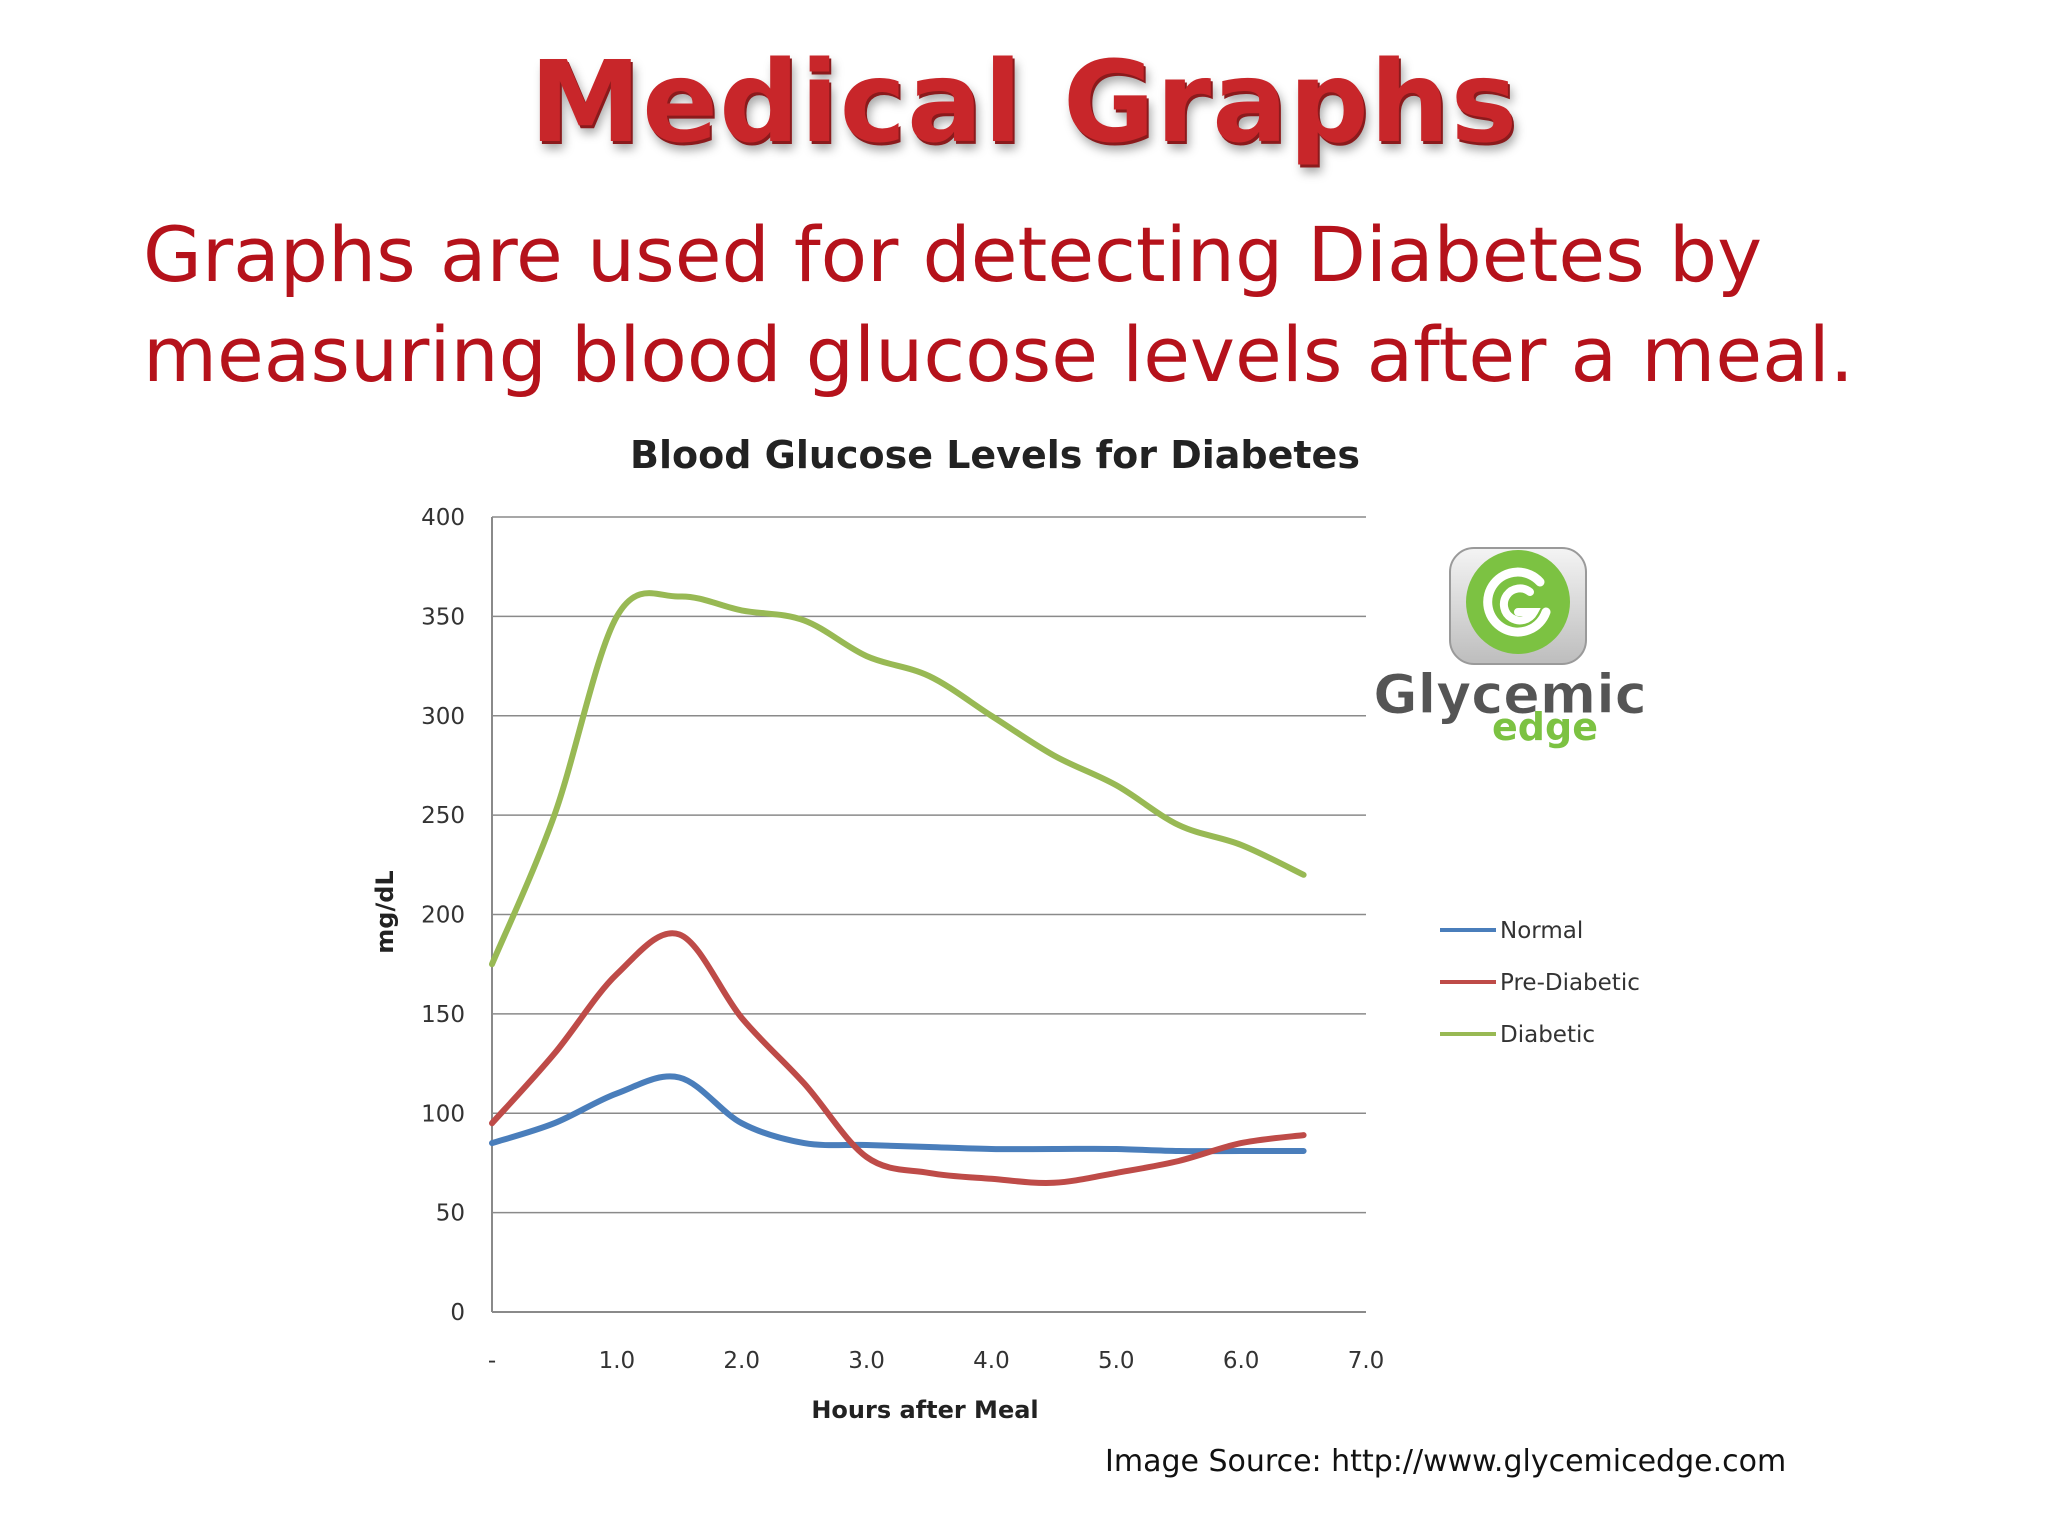 The height and width of the screenshot is (1536, 2048). I want to click on x-tick-label: 7.0, so click(1366, 1361).